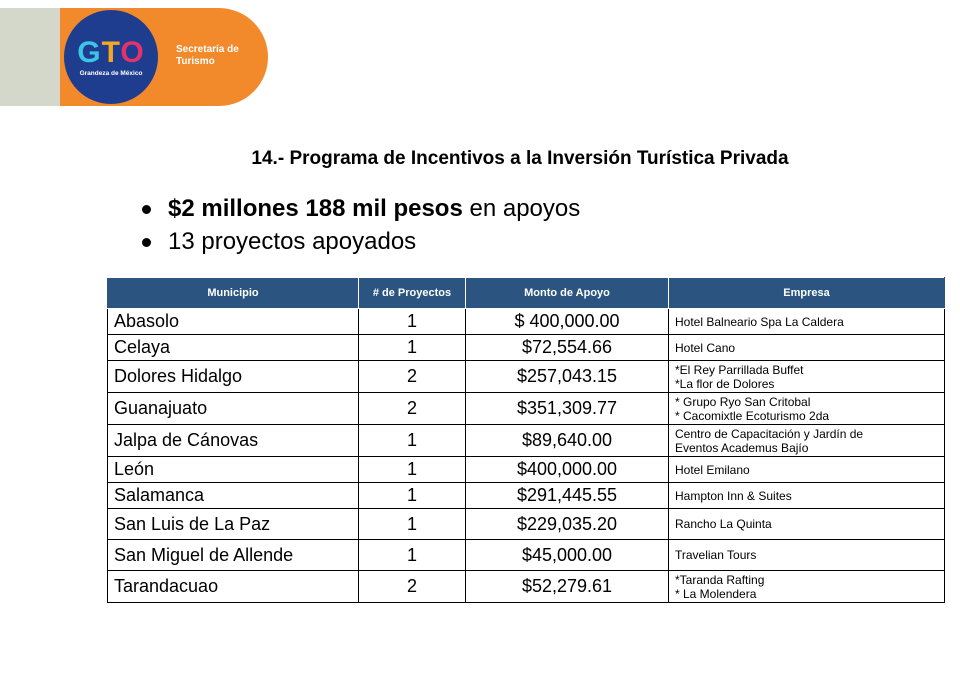  Describe the element at coordinates (567, 495) in the screenshot. I see `cell-monto: $291,445.55` at that location.